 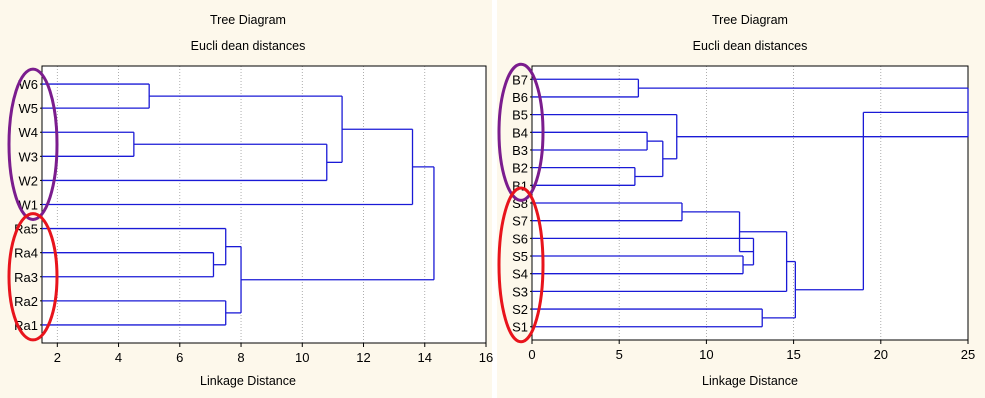 What do you see at coordinates (240, 357) in the screenshot?
I see `x-tick-label: 8` at bounding box center [240, 357].